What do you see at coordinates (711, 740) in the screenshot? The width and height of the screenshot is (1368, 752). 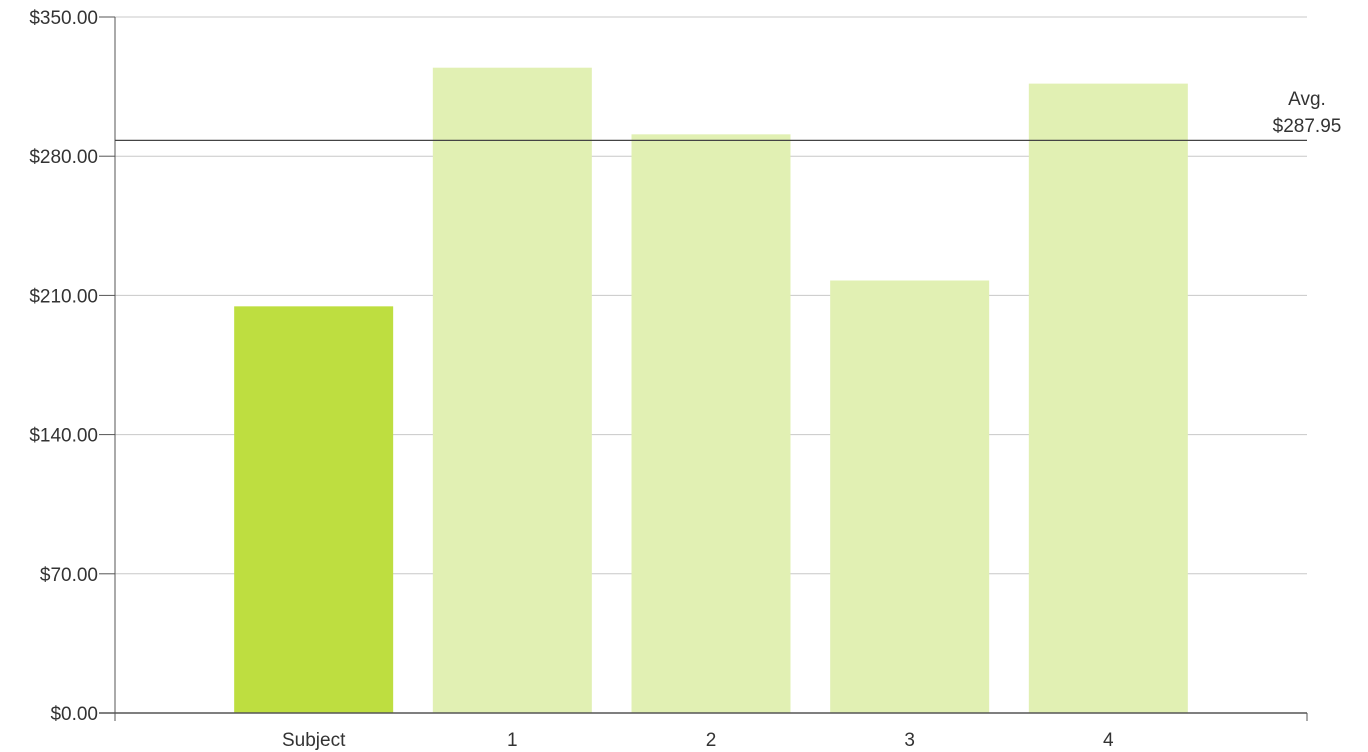 I see `x-tick-label: 2` at bounding box center [711, 740].